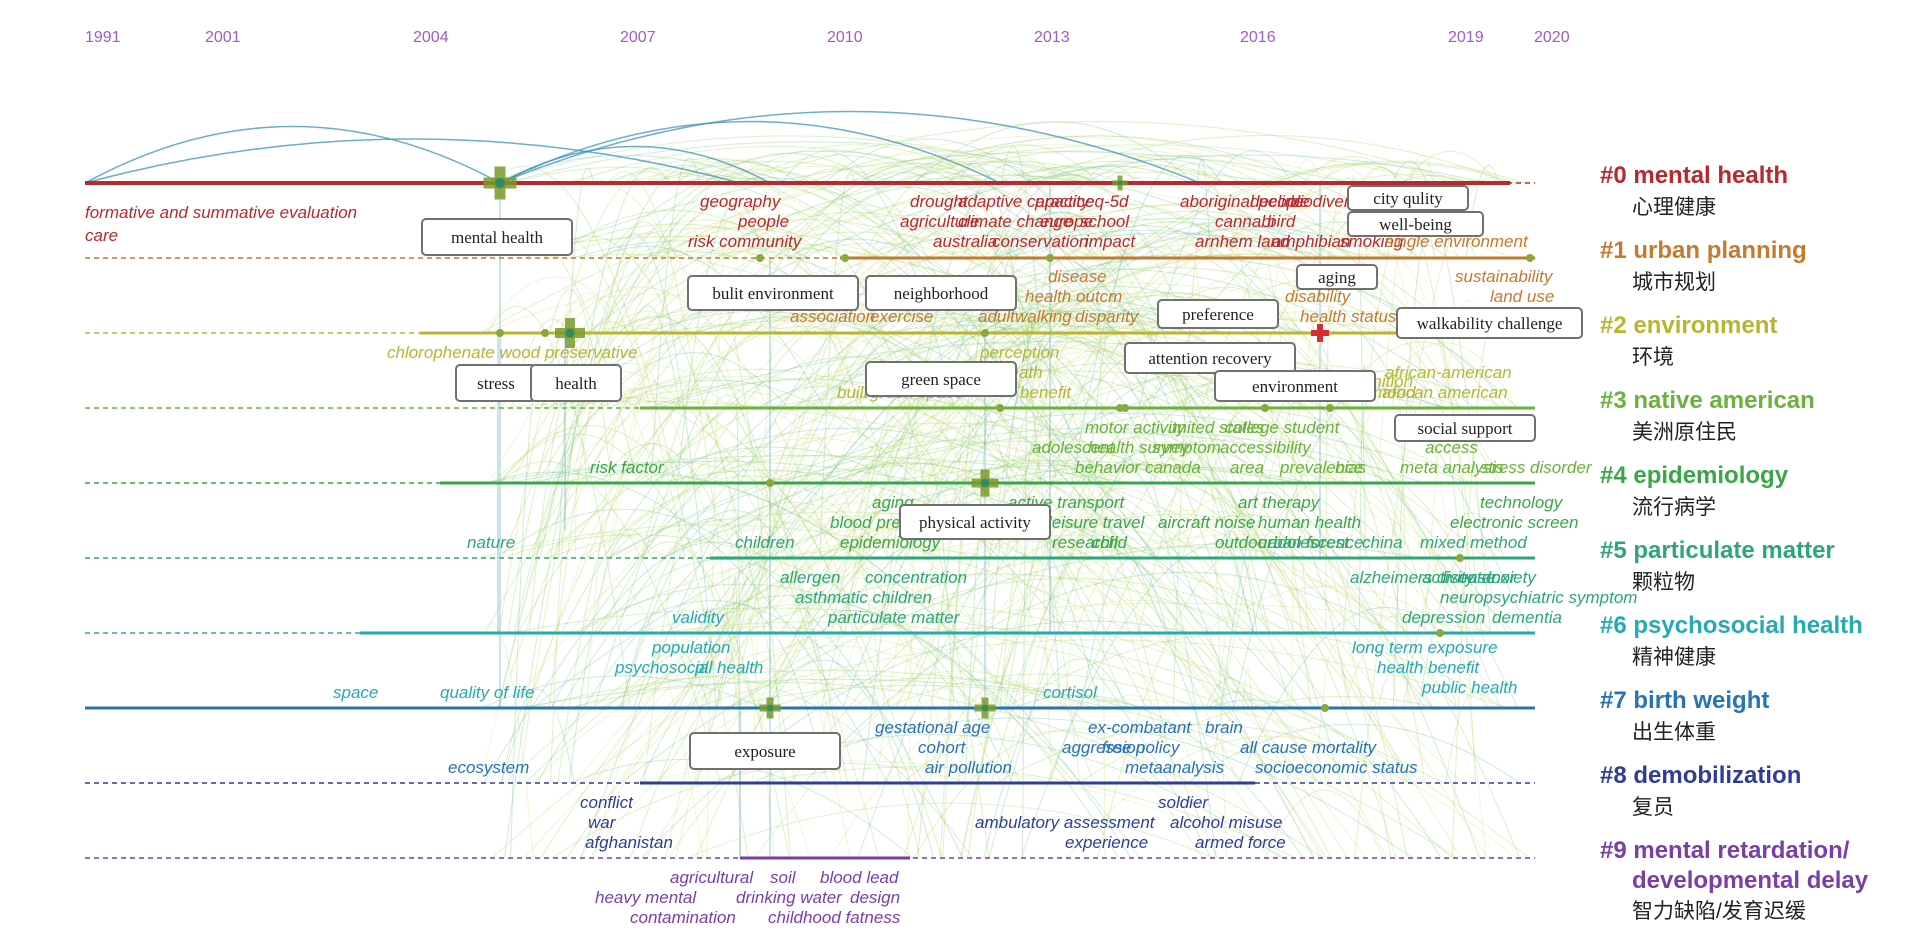 The image size is (1914, 943). I want to click on keyword-label: formative and summative evaluation, so click(221, 212).